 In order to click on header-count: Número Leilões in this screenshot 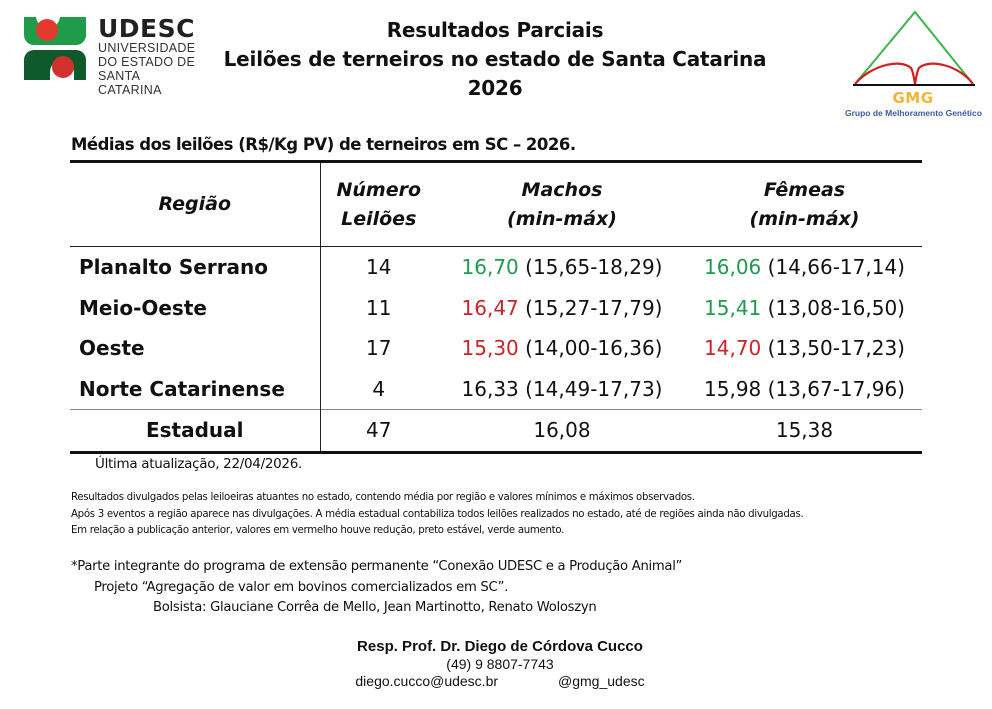, I will do `click(378, 204)`.